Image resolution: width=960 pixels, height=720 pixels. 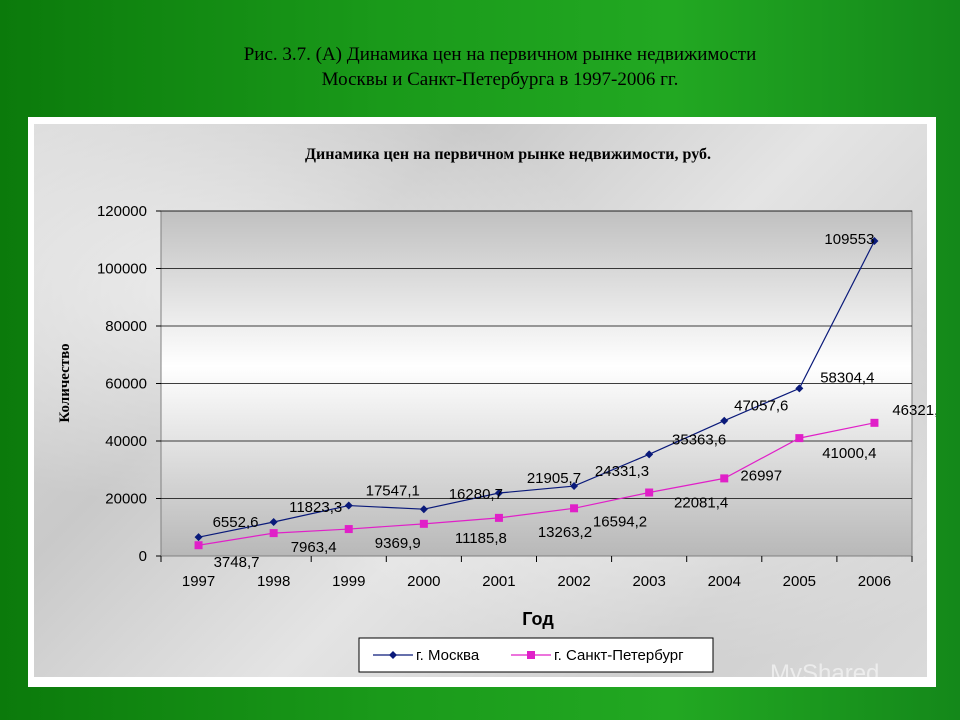 I want to click on data-label-spb: 41000,4, so click(x=849, y=453).